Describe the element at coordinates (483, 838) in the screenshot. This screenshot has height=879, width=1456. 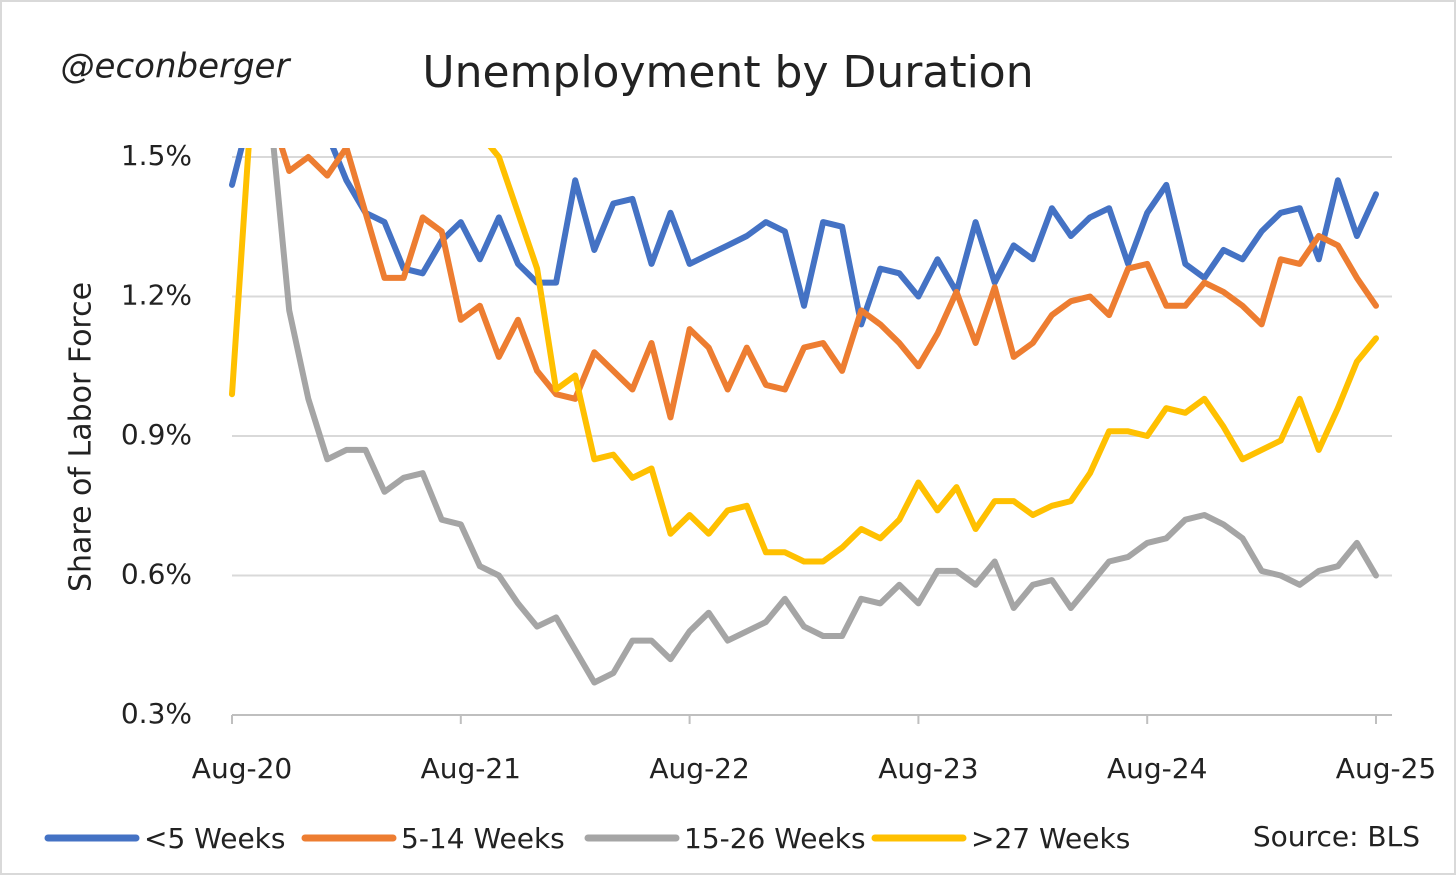
I see `legend-label: 5-14 Weeks` at that location.